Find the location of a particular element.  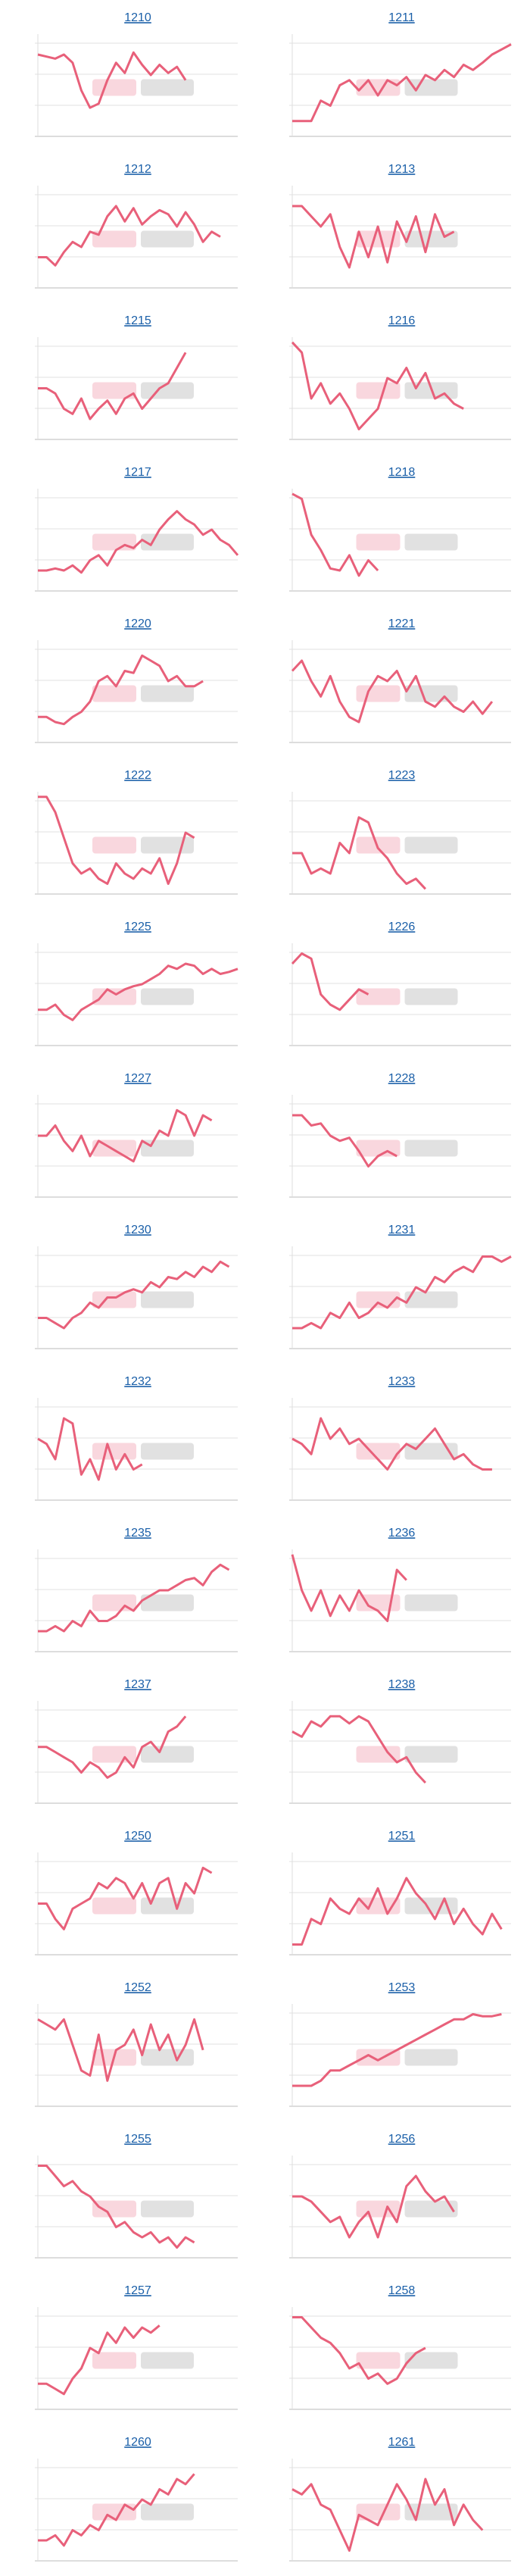

chart: 1225 is located at coordinates (136, 983).